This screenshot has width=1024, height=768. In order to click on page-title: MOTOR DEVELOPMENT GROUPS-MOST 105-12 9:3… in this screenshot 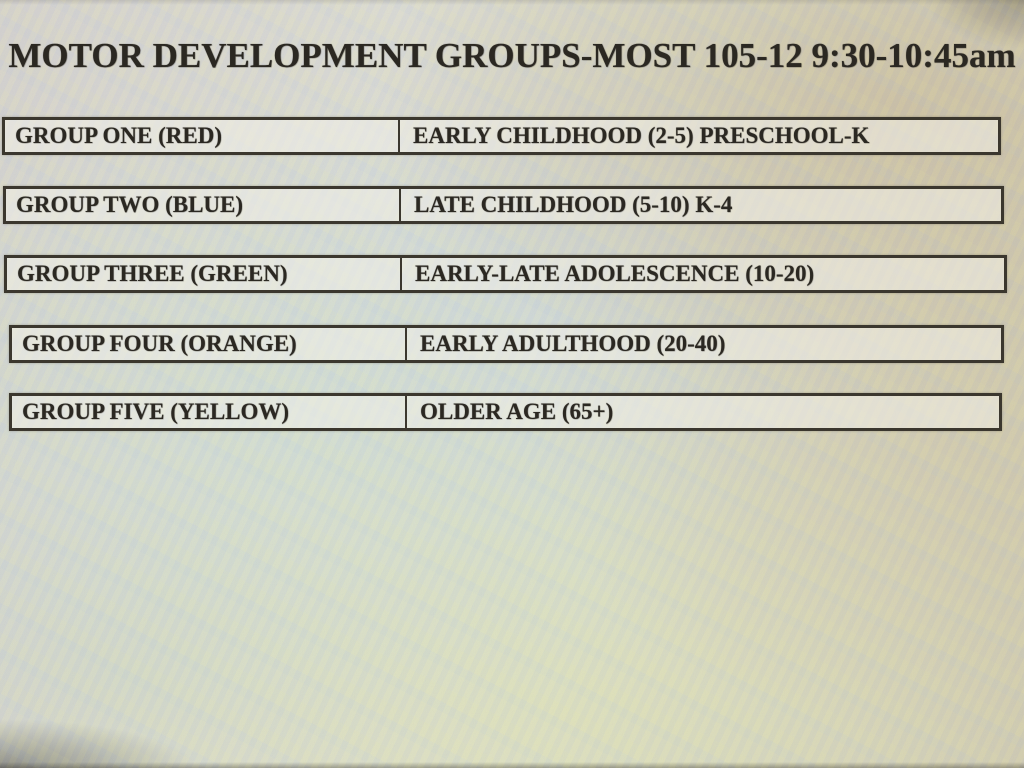, I will do `click(512, 55)`.